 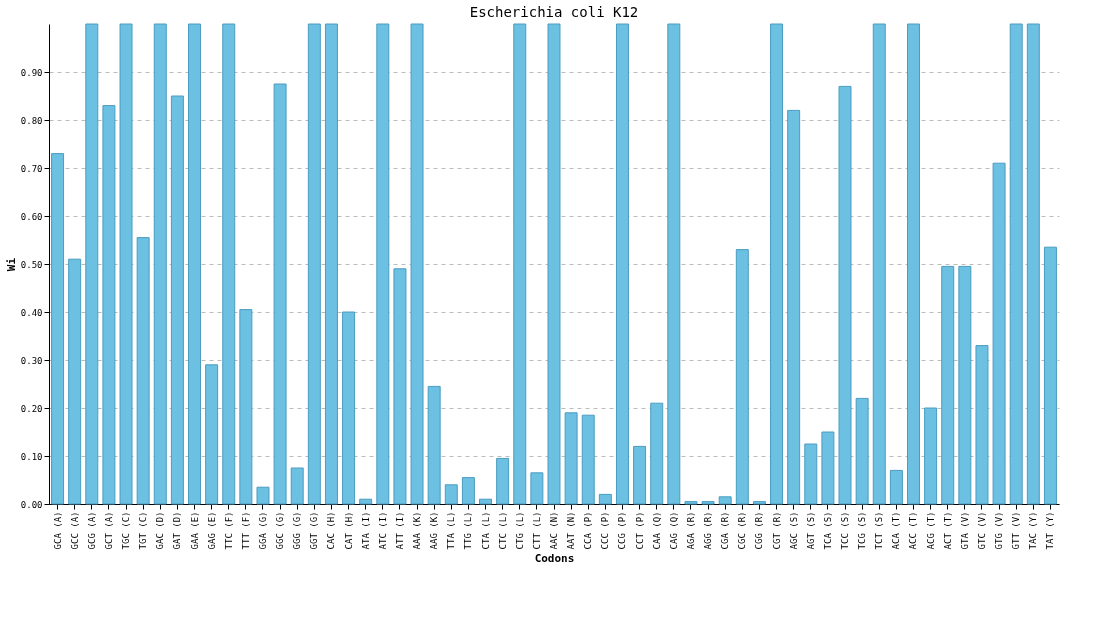 I want to click on x-tick-label: ACA (T), so click(x=896, y=530).